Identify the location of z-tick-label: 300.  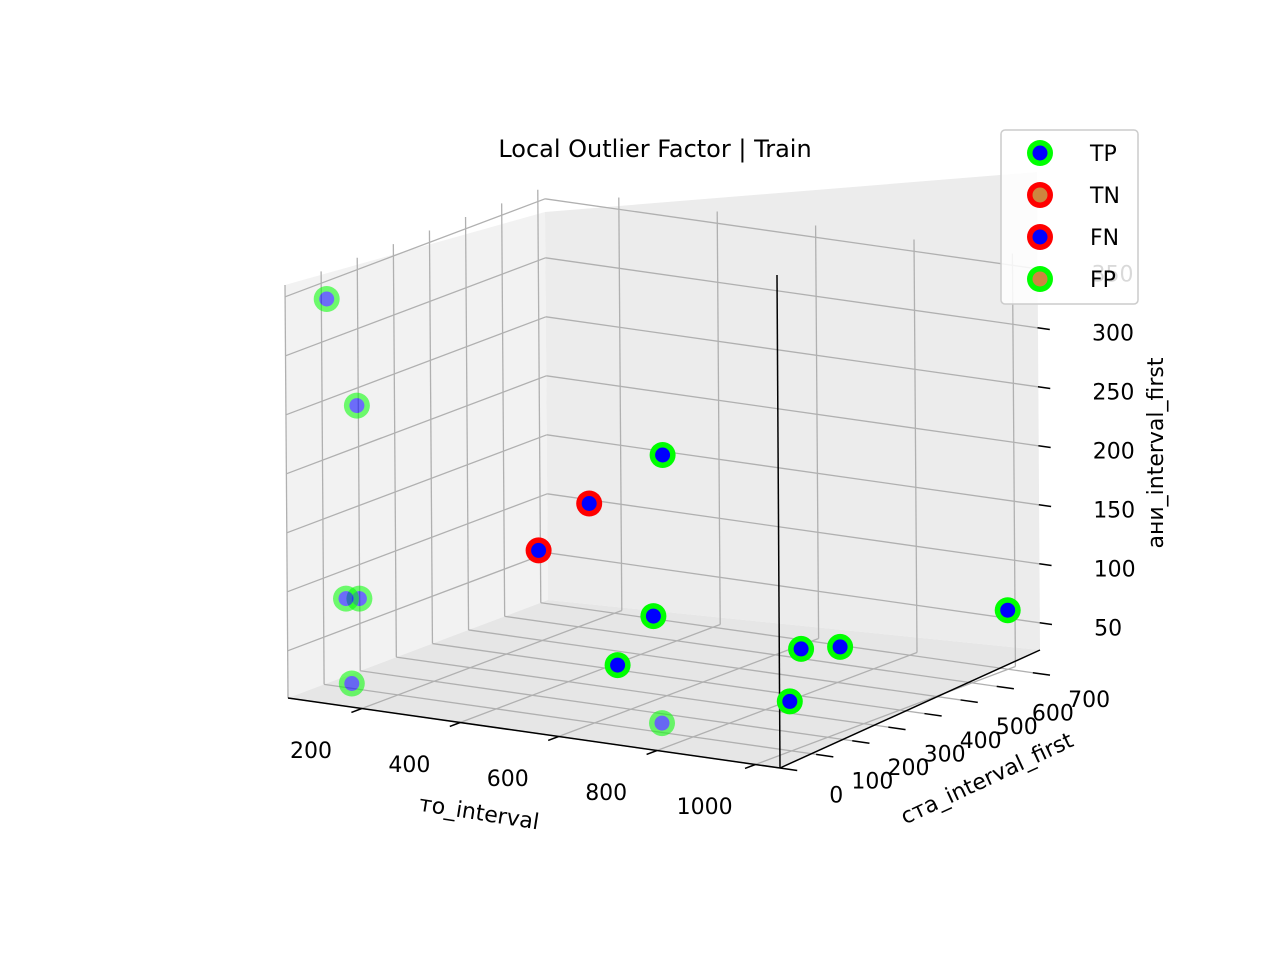
(1113, 334).